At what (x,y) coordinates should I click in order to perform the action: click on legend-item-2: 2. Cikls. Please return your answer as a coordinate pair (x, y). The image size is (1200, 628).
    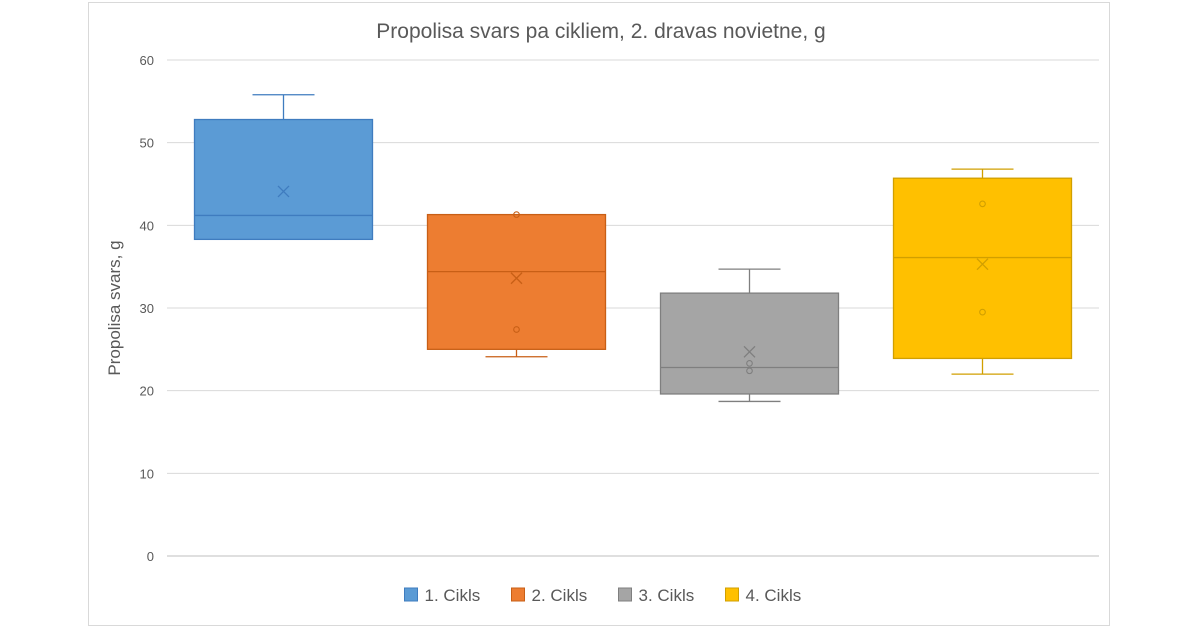
    Looking at the image, I should click on (549, 595).